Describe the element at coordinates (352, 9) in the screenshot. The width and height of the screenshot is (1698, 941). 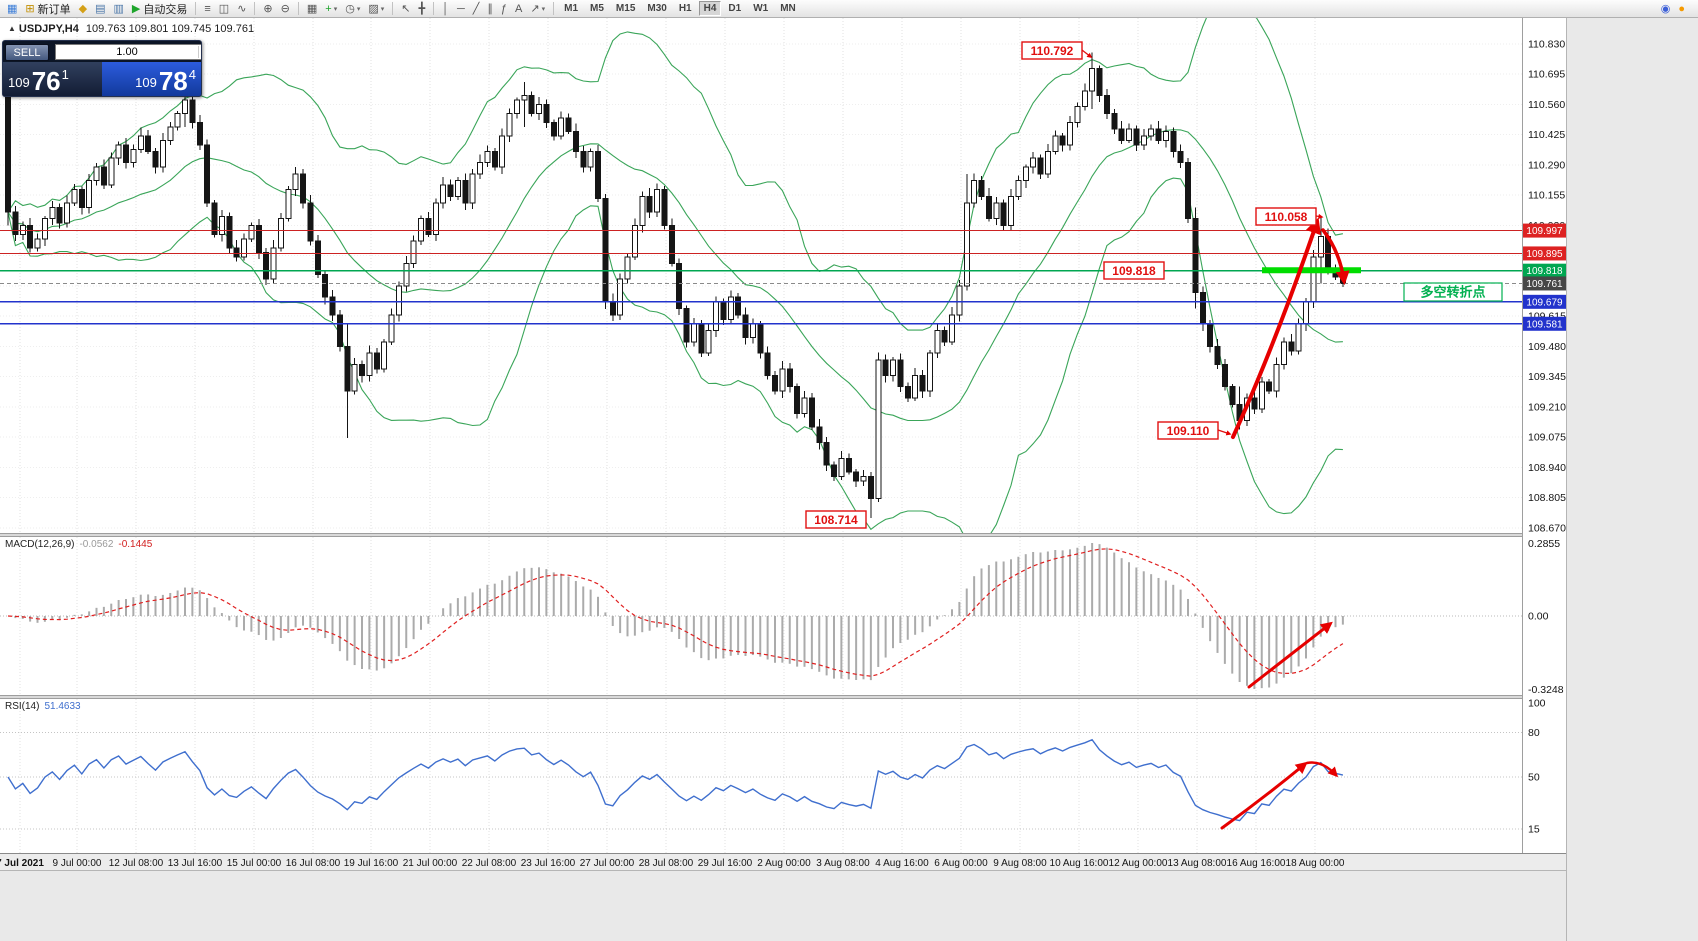
I see `periods-icon: ◷ ▾` at that location.